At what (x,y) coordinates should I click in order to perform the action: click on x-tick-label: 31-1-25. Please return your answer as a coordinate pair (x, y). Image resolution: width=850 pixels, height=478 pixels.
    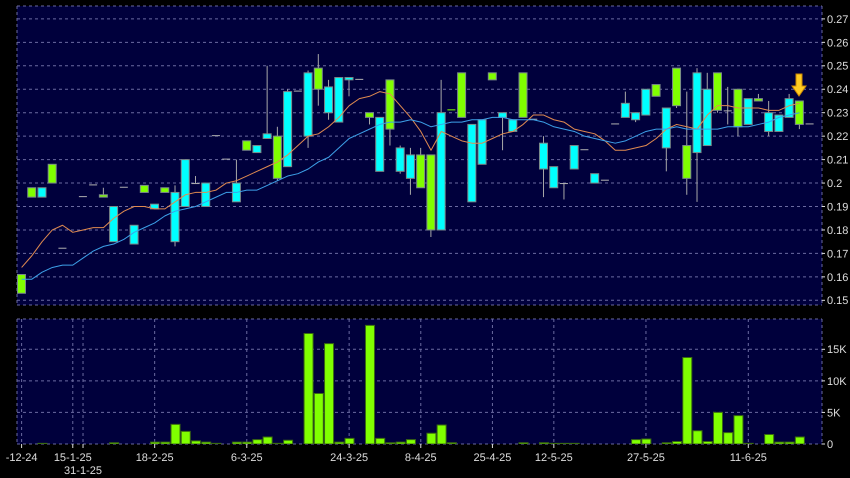
    Looking at the image, I should click on (83, 471).